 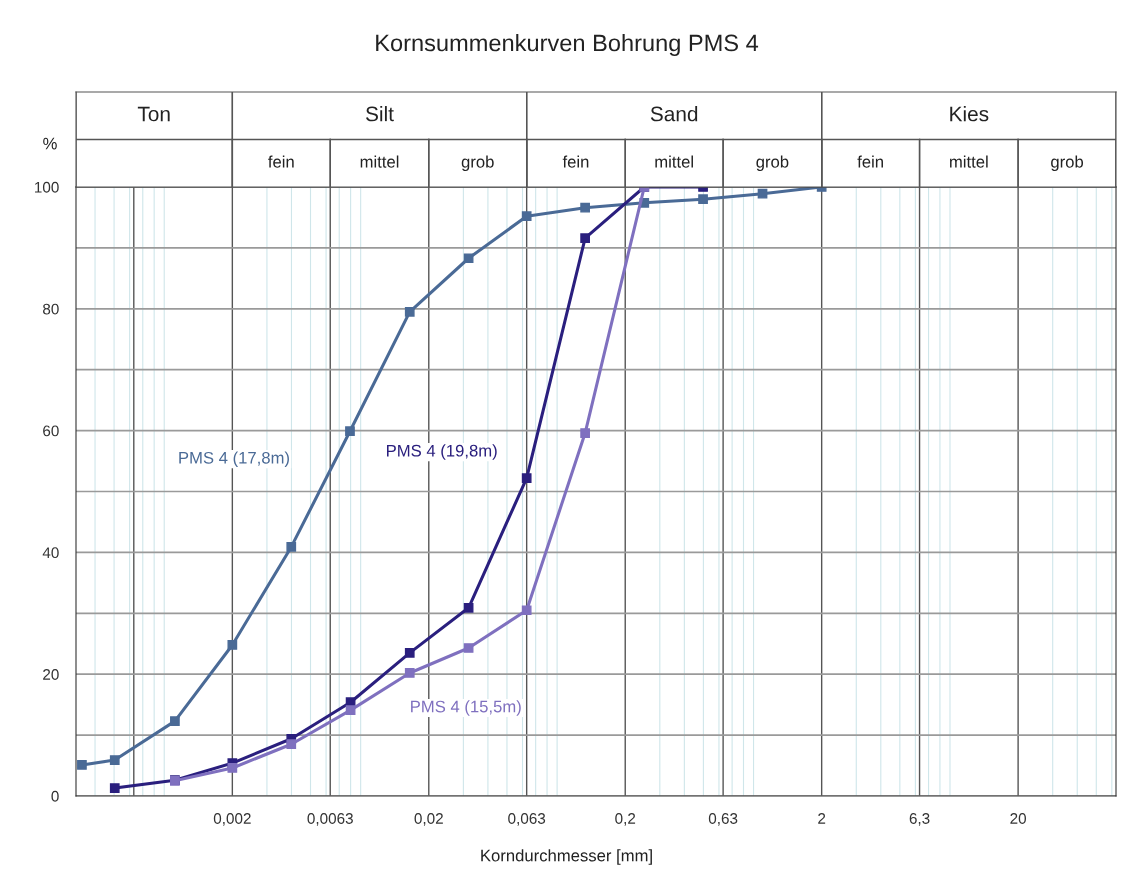 I want to click on series-label: PMS 4 (15,5m), so click(x=466, y=708).